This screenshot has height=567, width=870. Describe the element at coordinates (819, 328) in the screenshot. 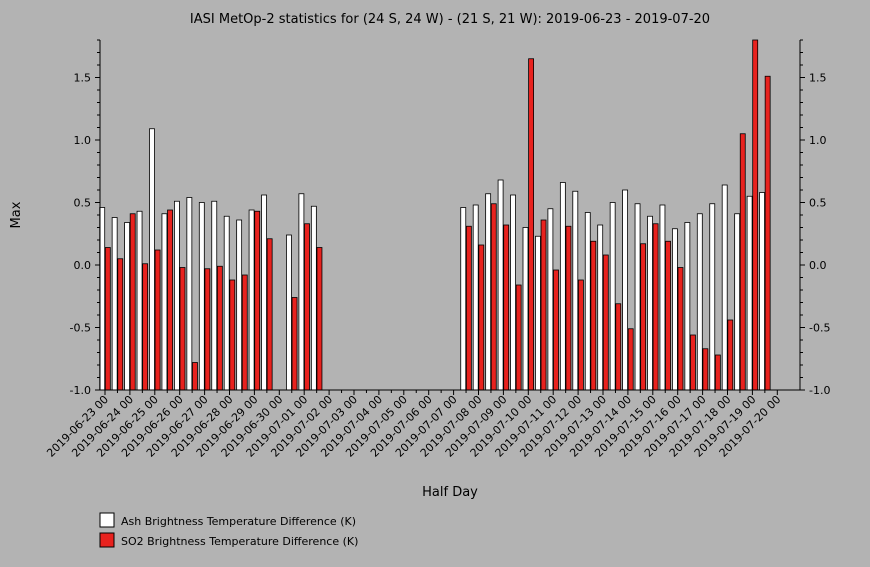

I see `y-tick-label-right: -0.5` at that location.